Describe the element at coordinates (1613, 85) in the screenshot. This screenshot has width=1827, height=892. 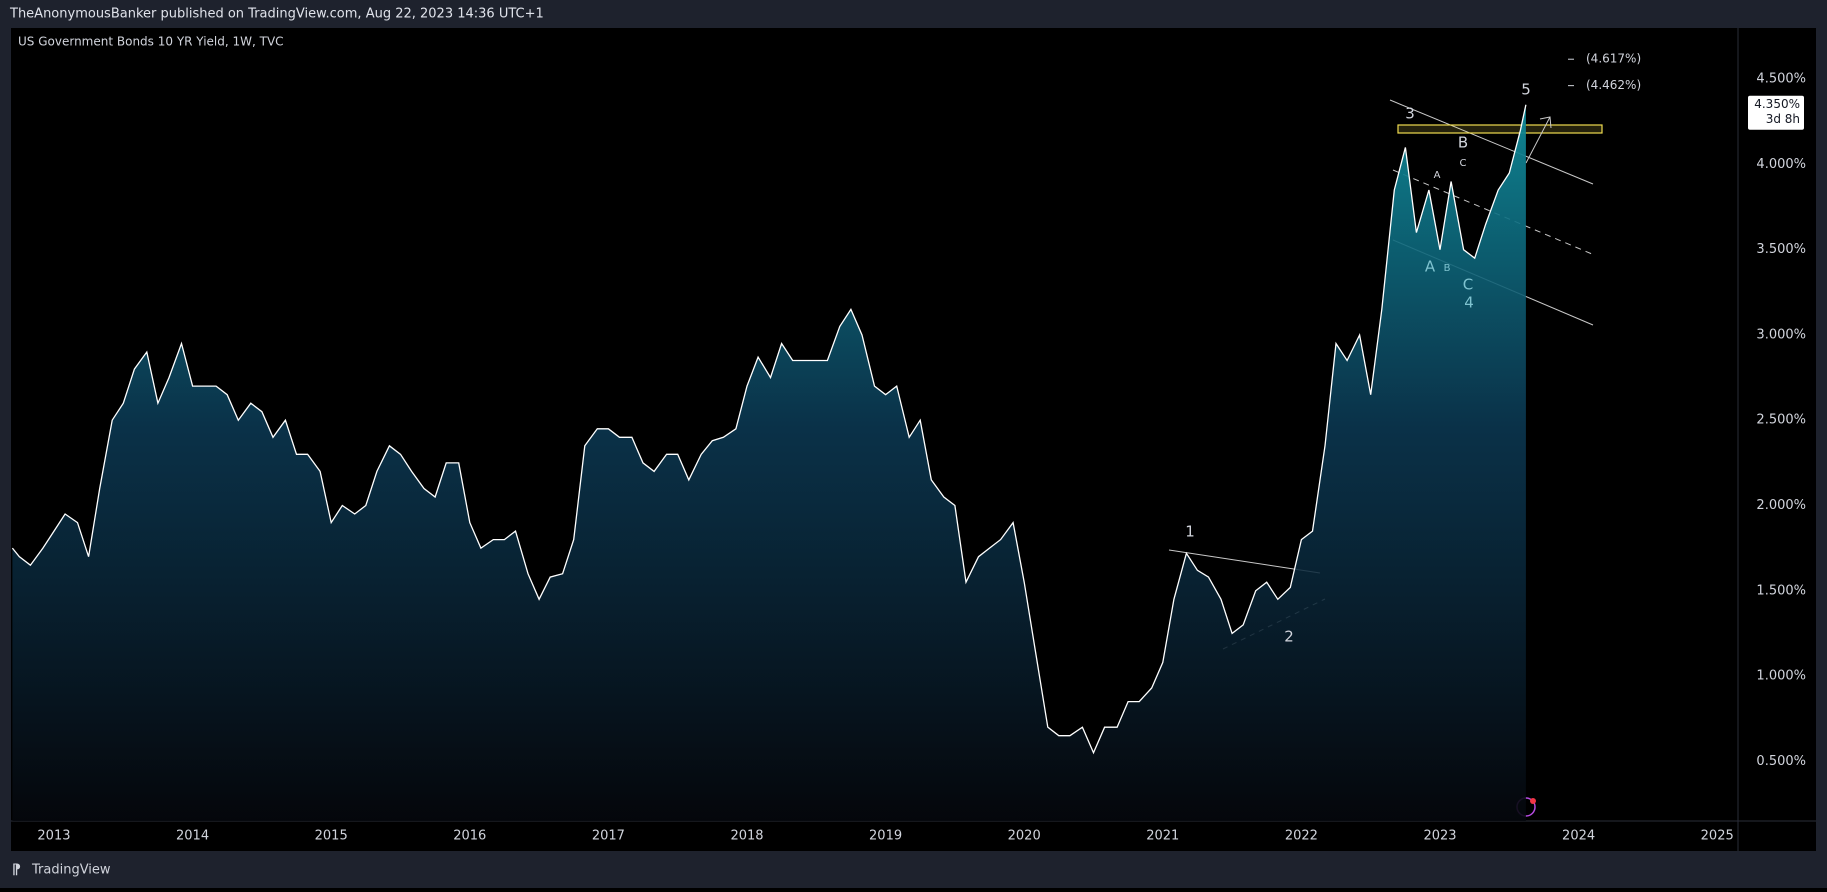
I see `fib-label: (4.462%)` at that location.